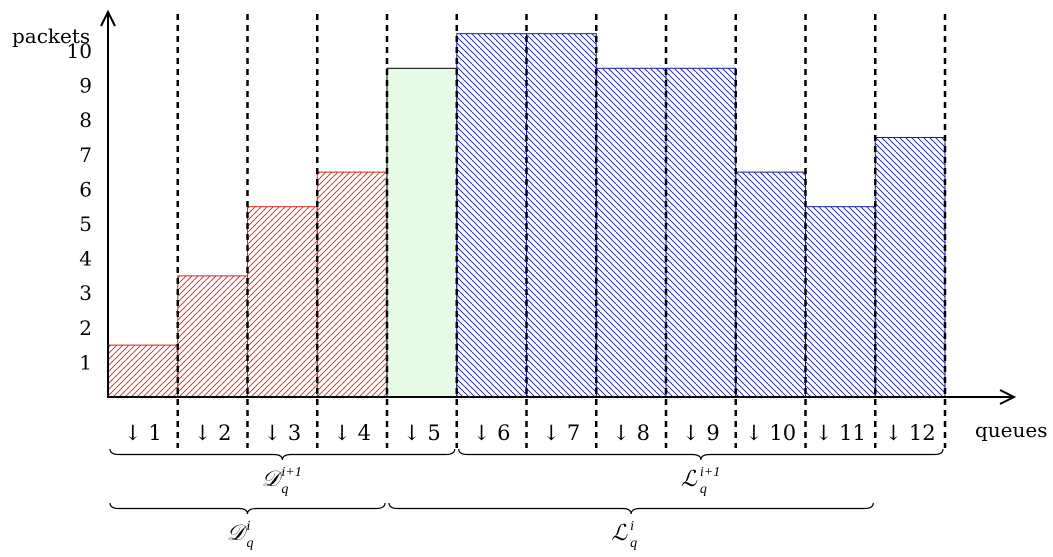  I want to click on x-axis-label: queues, so click(1011, 430).